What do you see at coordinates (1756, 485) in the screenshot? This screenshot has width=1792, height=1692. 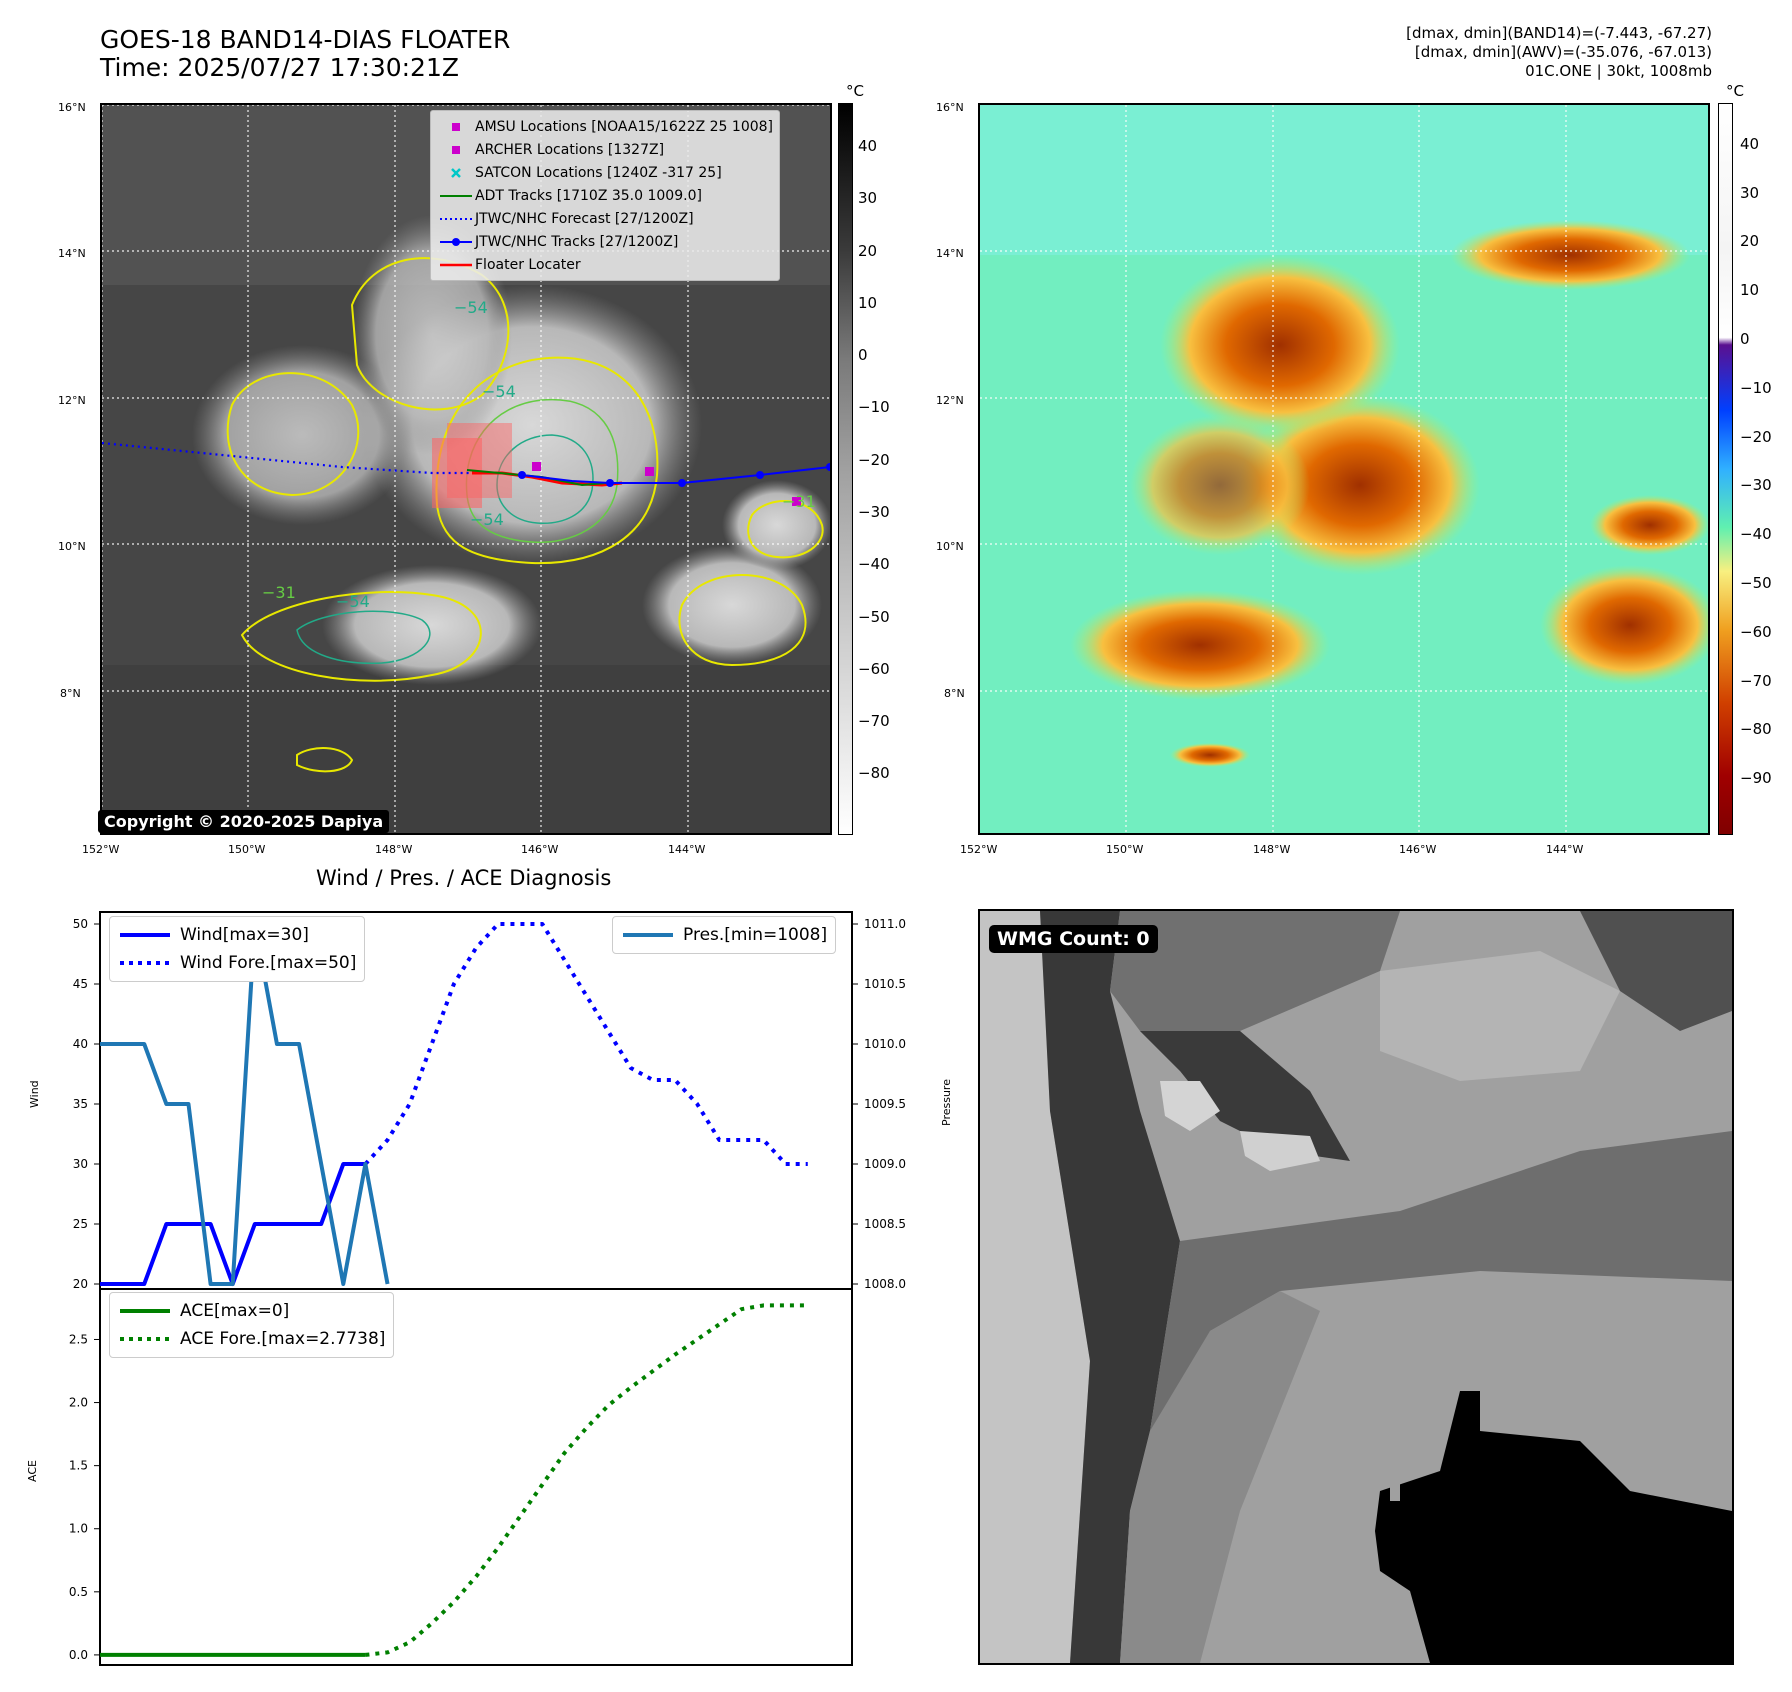 I see `colorbar-tick-label: −30` at bounding box center [1756, 485].